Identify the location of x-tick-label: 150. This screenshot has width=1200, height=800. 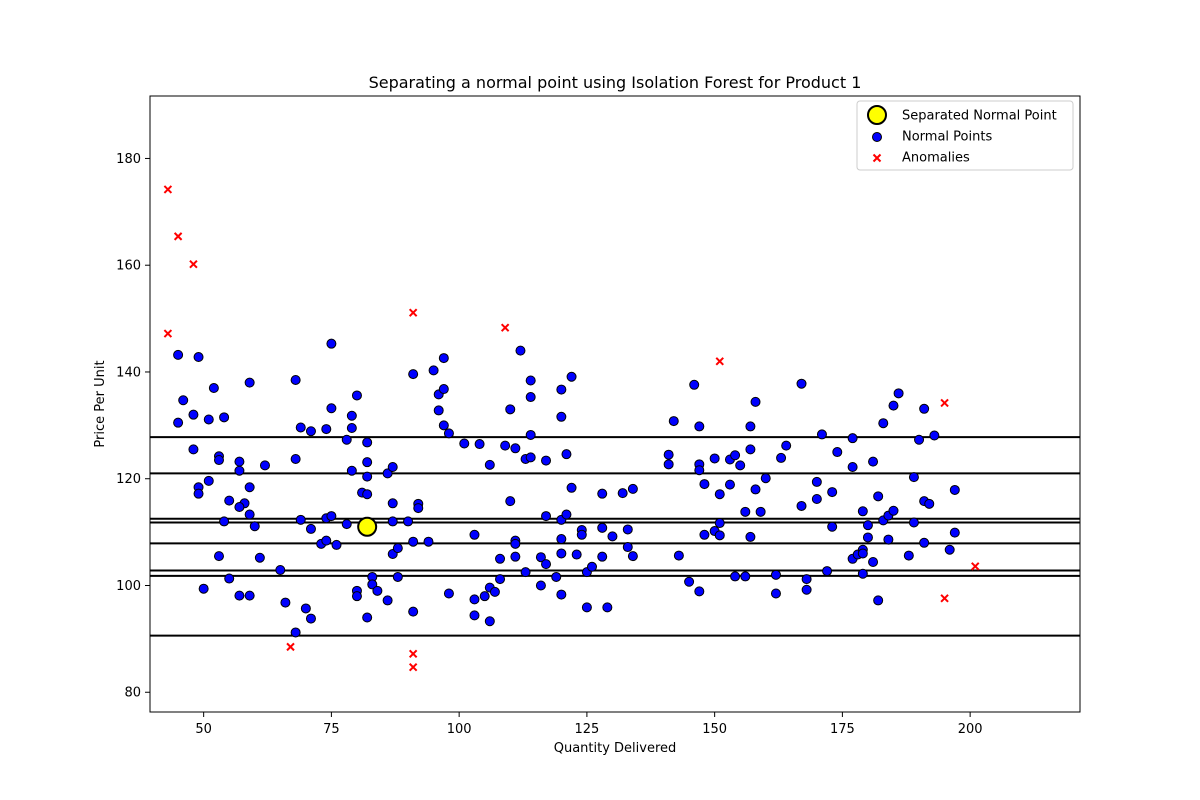
(714, 729).